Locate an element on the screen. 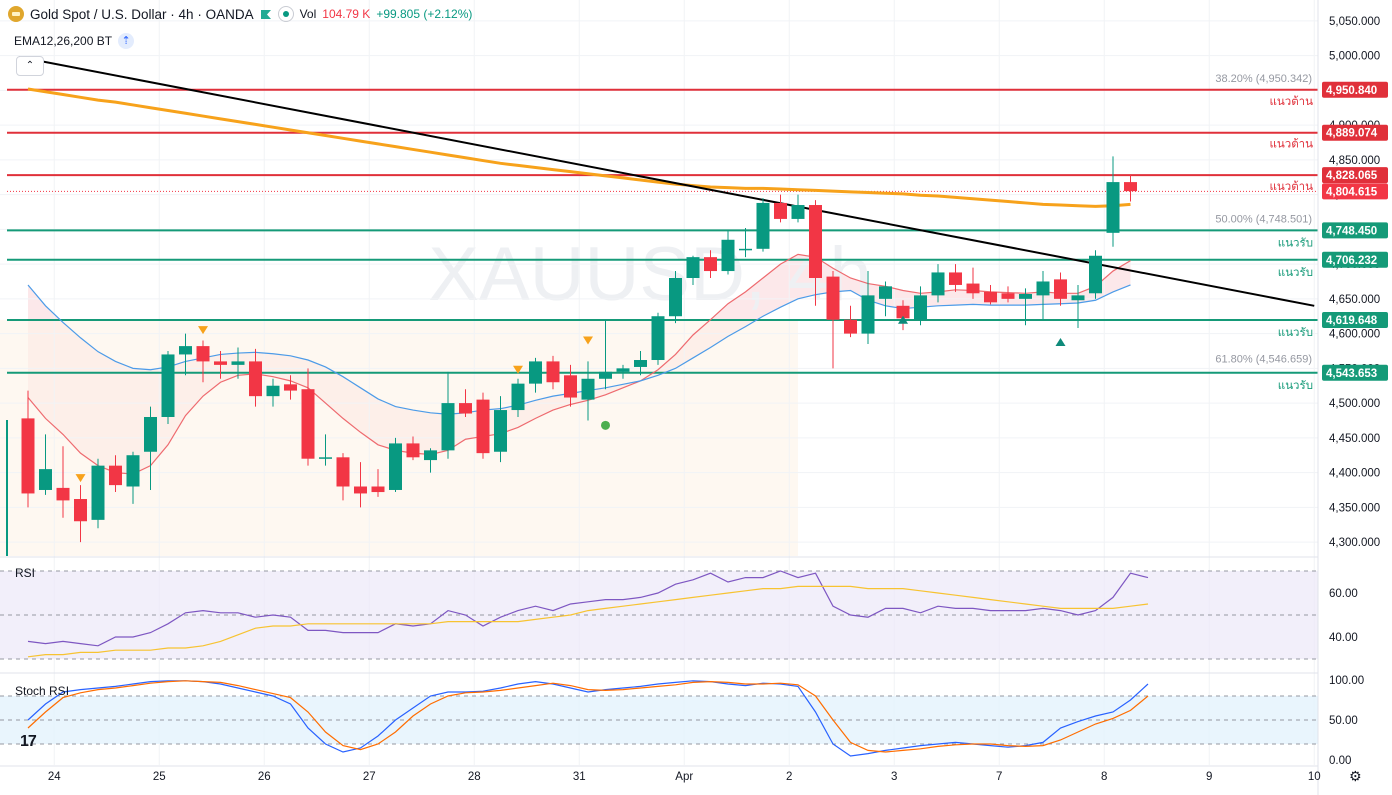 This screenshot has width=1392, height=795. series-line-ema_slow is located at coordinates (579, 349).